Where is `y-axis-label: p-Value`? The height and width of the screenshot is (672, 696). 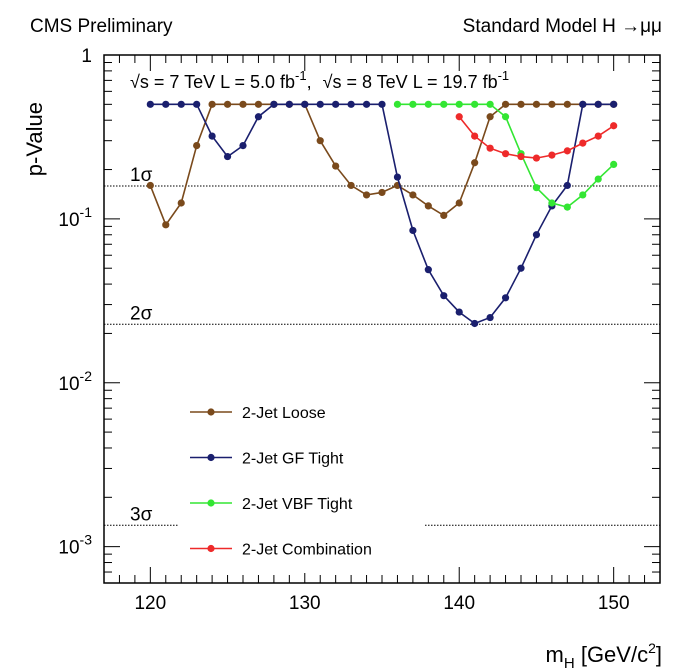 y-axis-label: p-Value is located at coordinates (34, 139).